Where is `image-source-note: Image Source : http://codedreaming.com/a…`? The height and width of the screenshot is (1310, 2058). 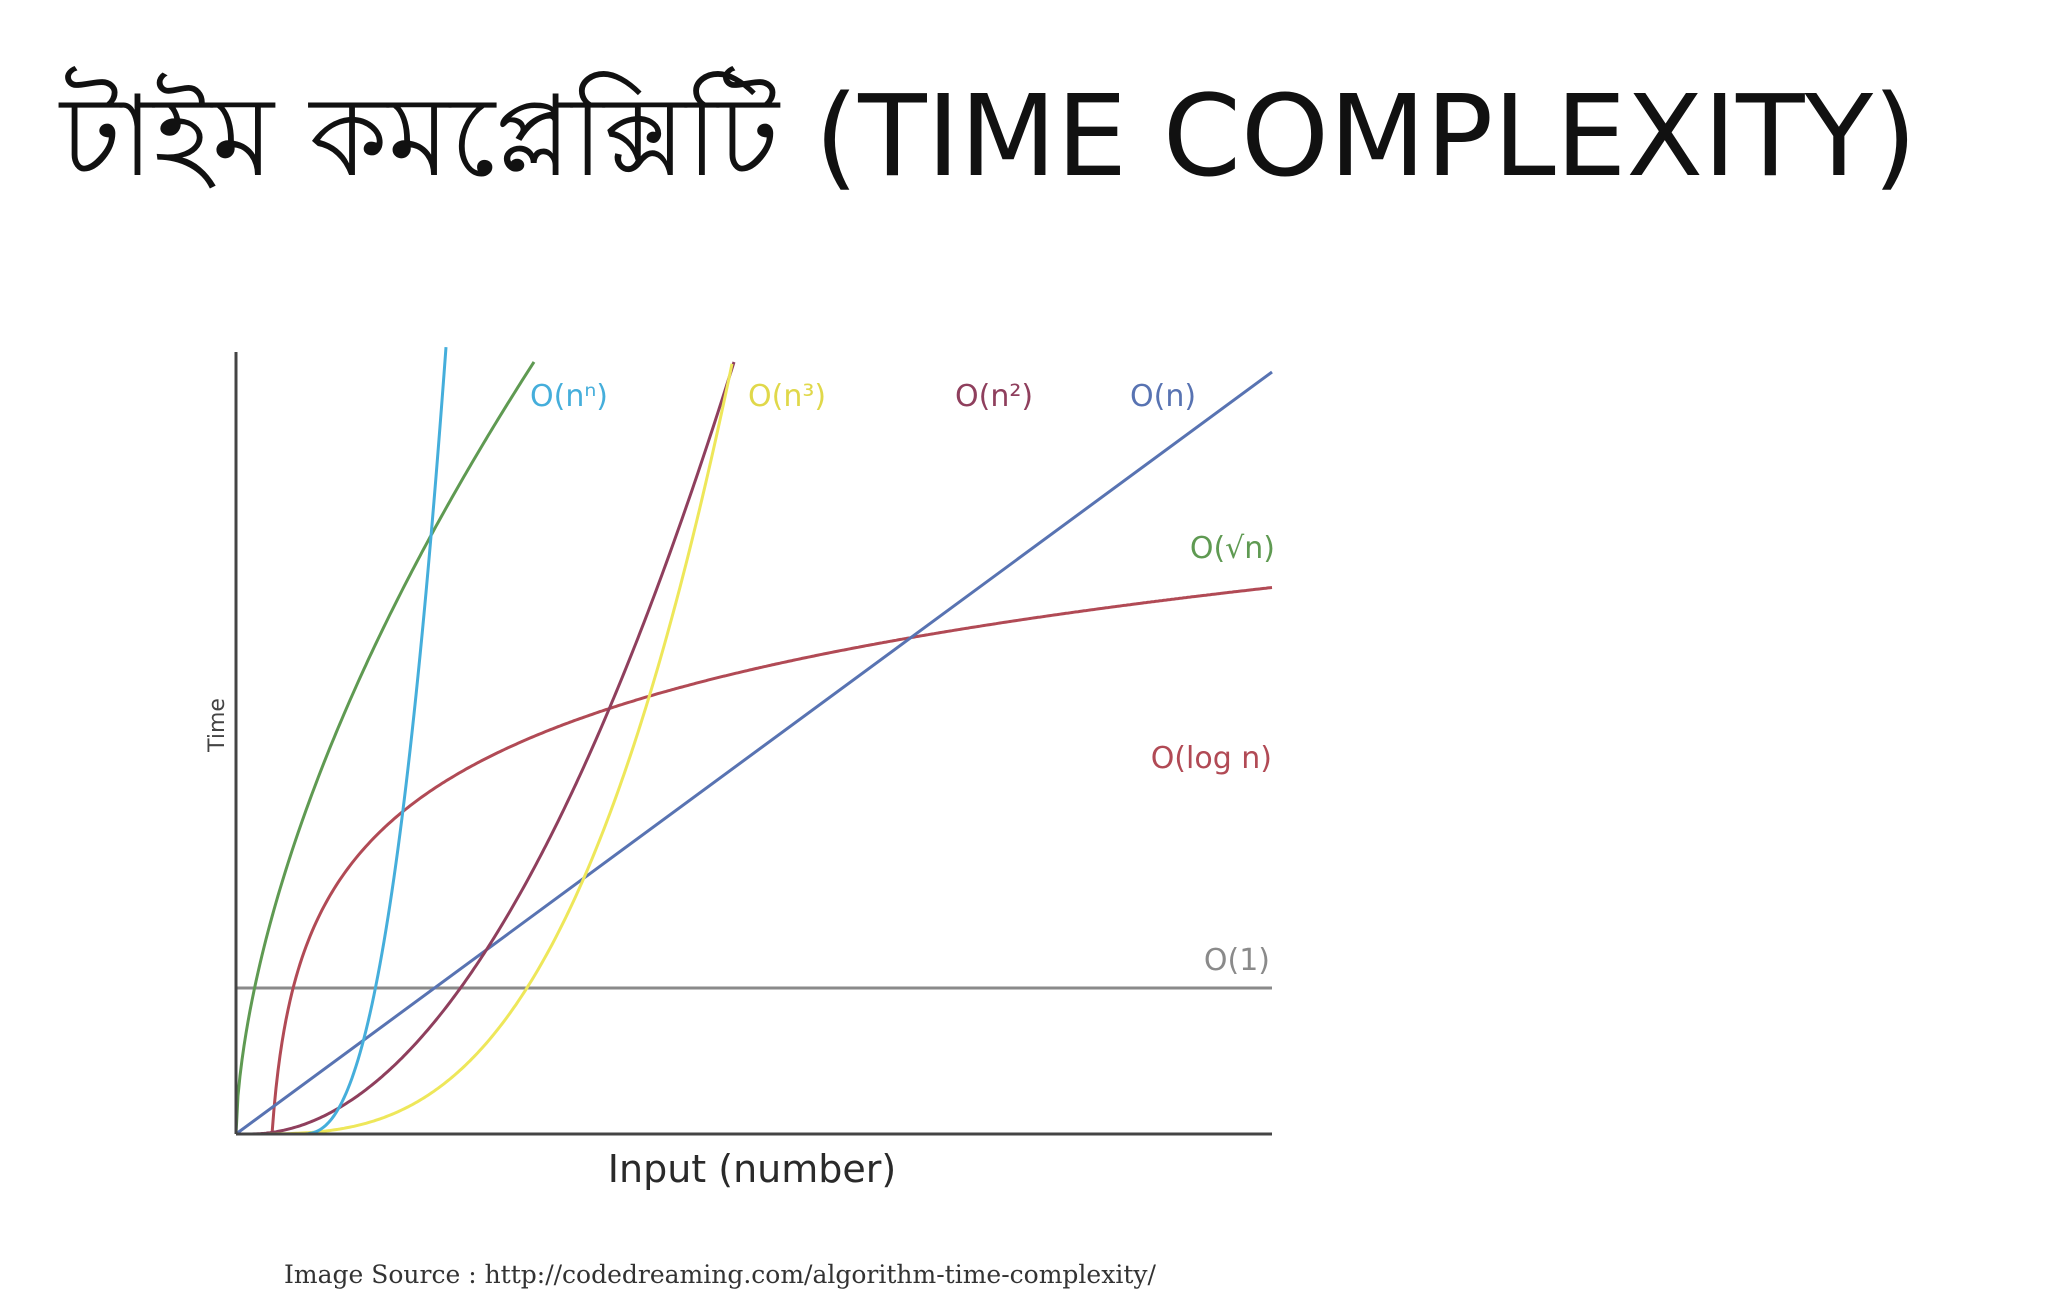 image-source-note: Image Source : http://codedreaming.com/a… is located at coordinates (720, 1274).